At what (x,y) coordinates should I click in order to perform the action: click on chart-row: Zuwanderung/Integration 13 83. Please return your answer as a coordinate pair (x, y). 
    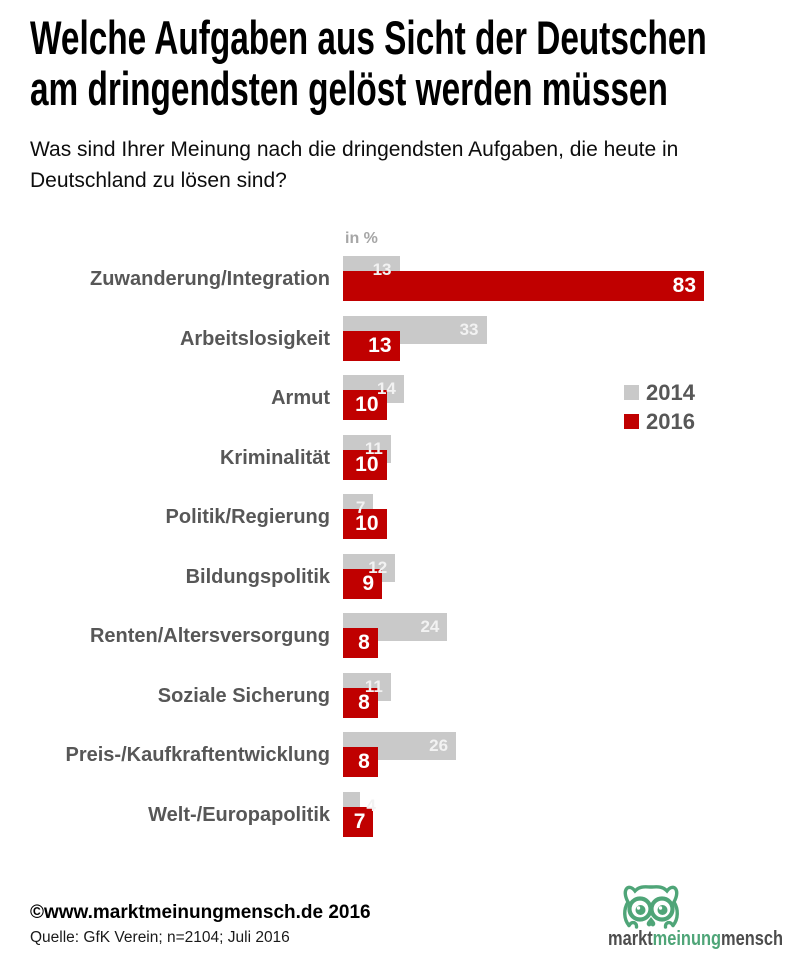
    Looking at the image, I should click on (393, 279).